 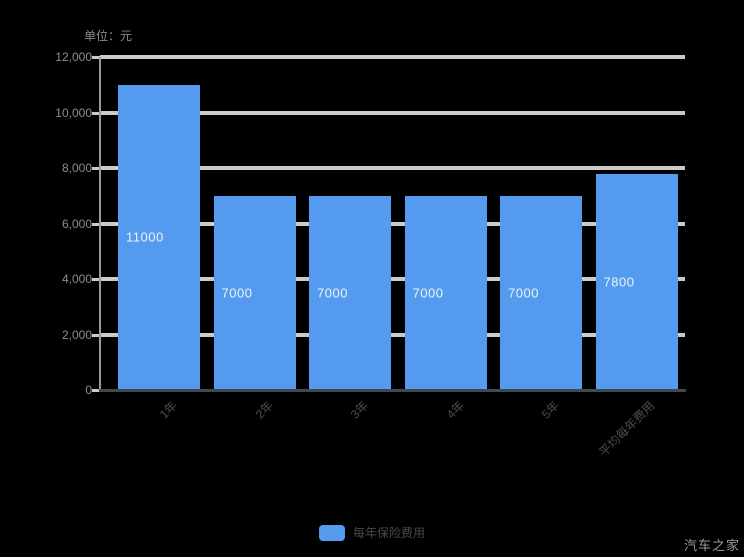 What do you see at coordinates (455, 410) in the screenshot?
I see `x-category-label: 4年` at bounding box center [455, 410].